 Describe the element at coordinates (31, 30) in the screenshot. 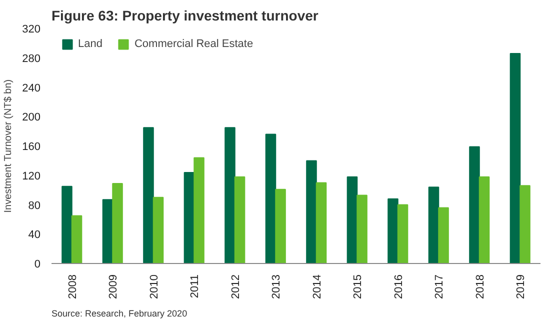

I see `y-tick-label: 320` at that location.